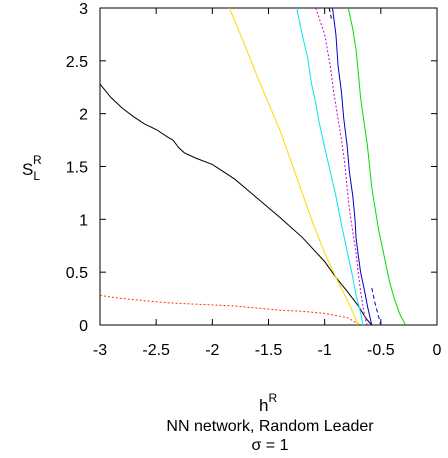 Image resolution: width=448 pixels, height=458 pixels. What do you see at coordinates (37, 160) in the screenshot?
I see `y-axis-label-sup: R` at bounding box center [37, 160].